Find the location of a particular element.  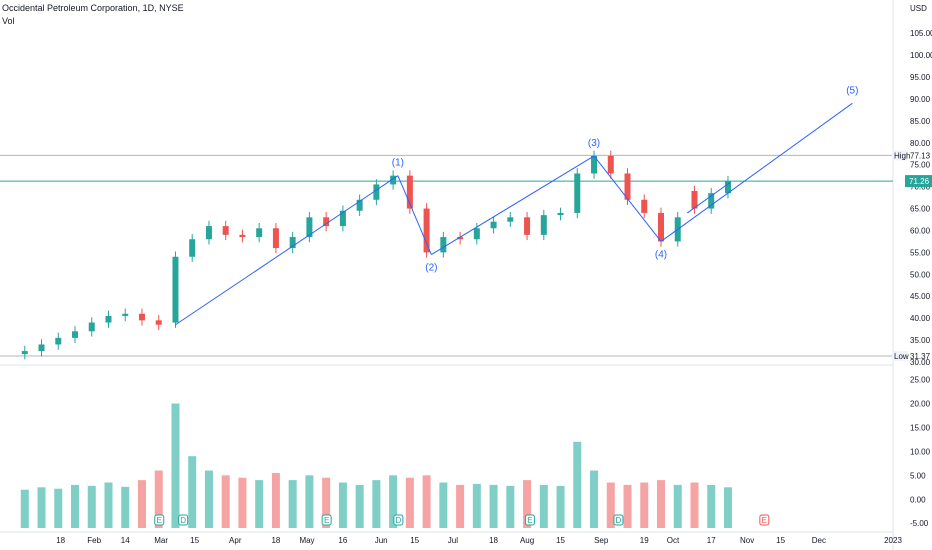

time-tick-label: 16 is located at coordinates (342, 540).